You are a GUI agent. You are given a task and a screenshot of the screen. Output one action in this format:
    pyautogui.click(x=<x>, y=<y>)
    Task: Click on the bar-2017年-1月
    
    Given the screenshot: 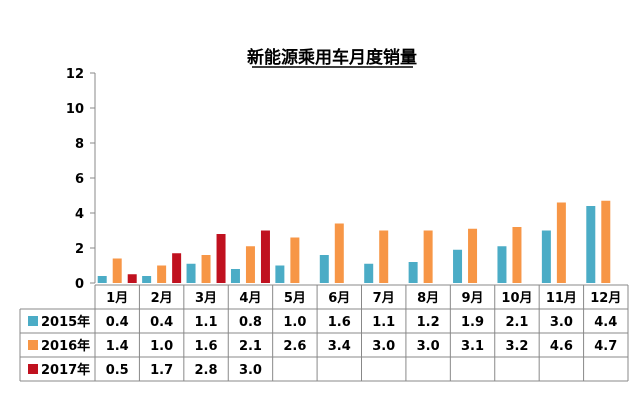 What is the action you would take?
    pyautogui.click(x=132, y=278)
    